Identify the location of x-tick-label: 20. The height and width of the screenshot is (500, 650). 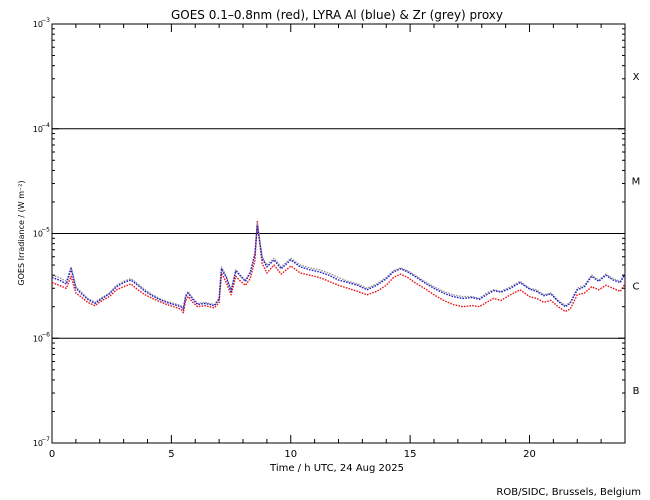
(529, 454).